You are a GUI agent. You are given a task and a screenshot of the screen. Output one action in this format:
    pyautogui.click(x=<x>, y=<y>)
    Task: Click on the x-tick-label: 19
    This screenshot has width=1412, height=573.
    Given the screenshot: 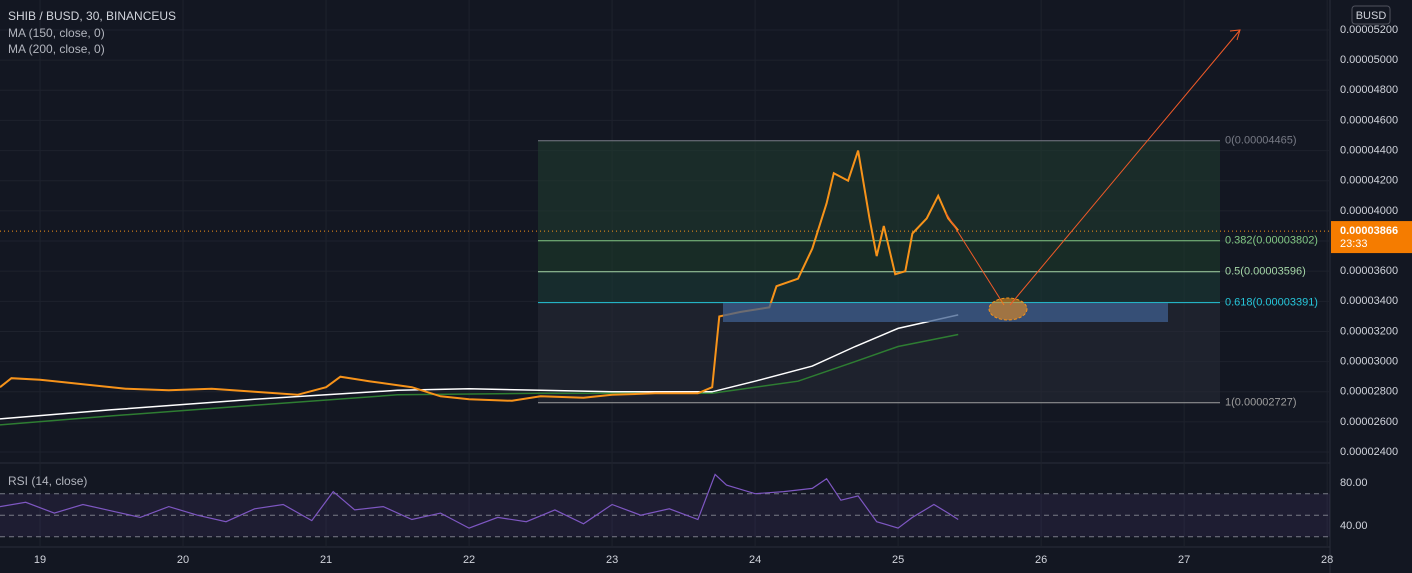 What is the action you would take?
    pyautogui.click(x=40, y=560)
    